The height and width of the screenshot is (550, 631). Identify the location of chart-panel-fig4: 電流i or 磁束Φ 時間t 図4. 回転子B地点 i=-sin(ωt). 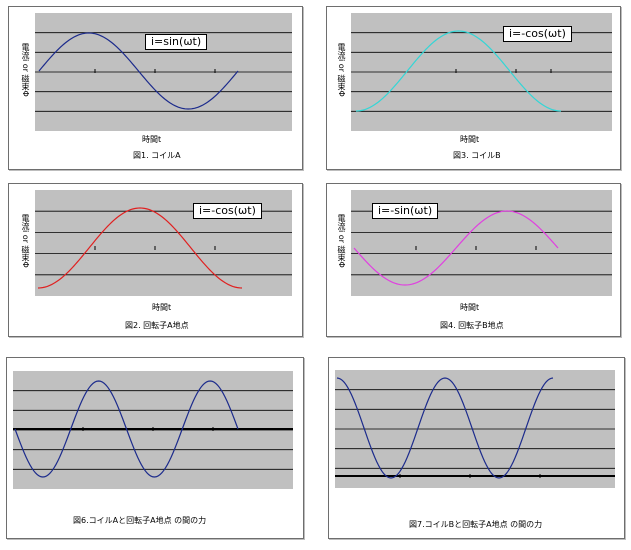
(473, 260).